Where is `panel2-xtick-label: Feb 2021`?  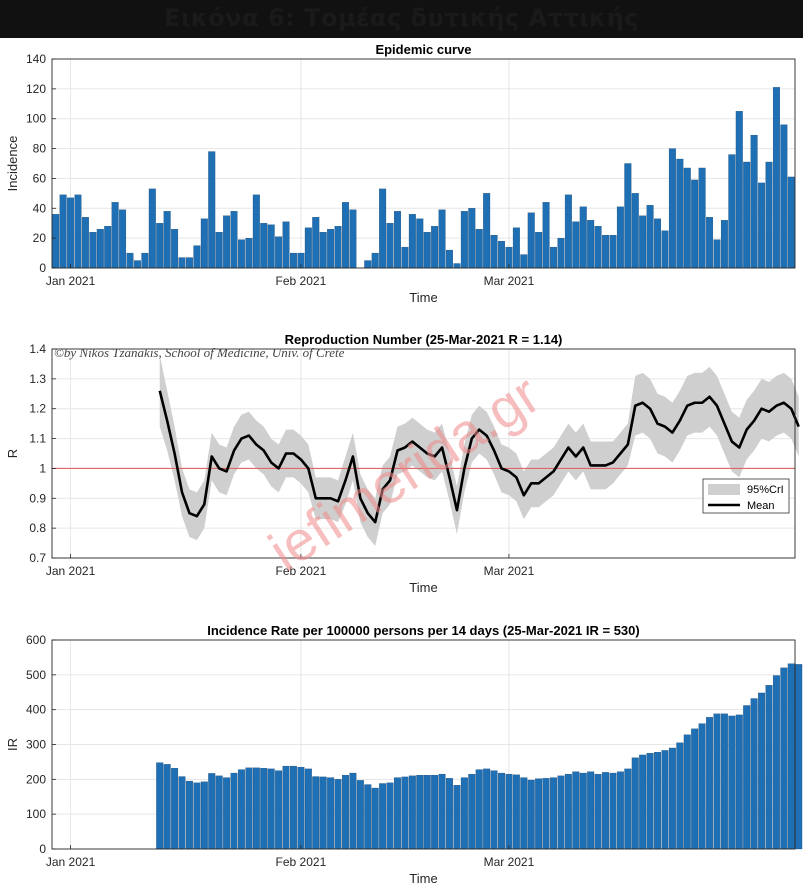 panel2-xtick-label: Feb 2021 is located at coordinates (301, 571).